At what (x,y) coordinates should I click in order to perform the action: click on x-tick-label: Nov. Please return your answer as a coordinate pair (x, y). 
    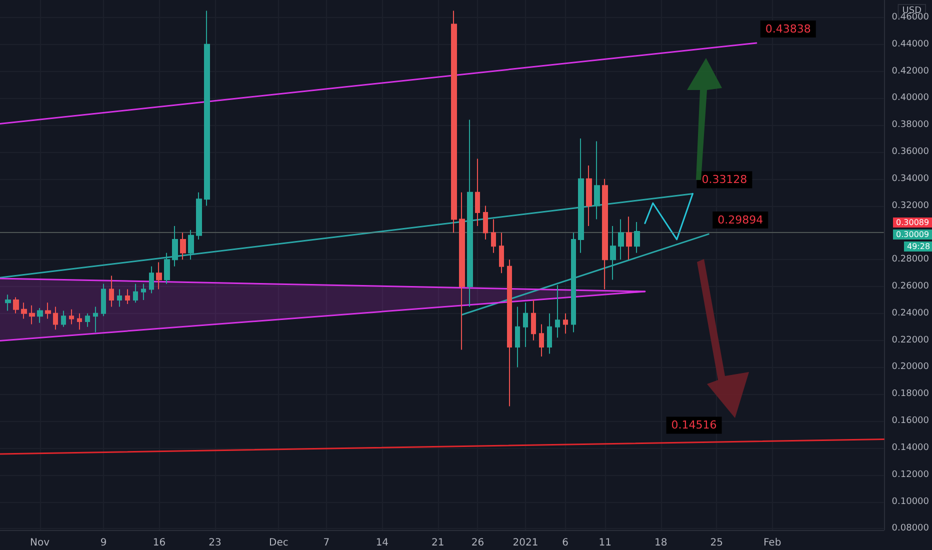
    Looking at the image, I should click on (40, 543).